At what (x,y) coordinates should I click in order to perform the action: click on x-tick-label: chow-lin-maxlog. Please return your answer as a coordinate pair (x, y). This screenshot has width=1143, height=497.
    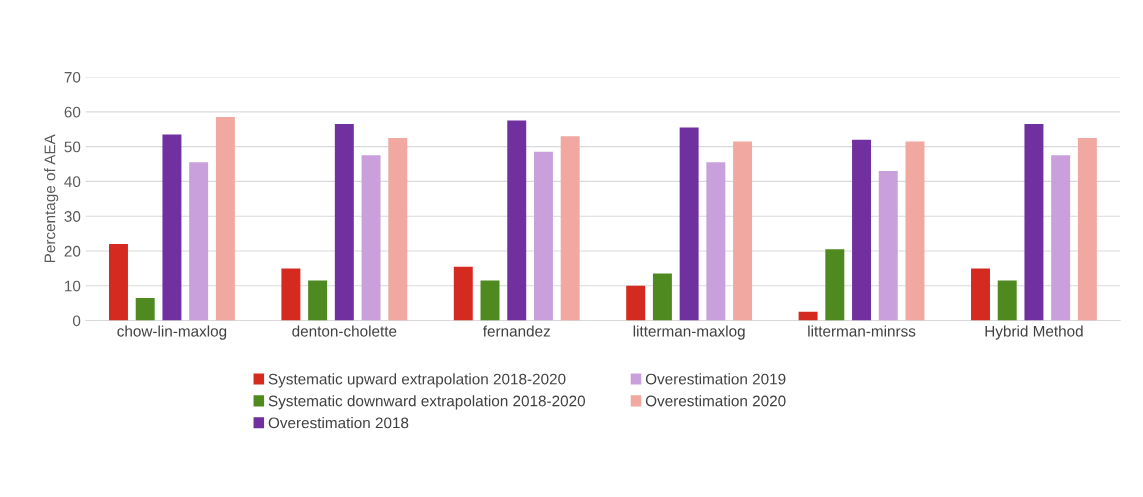
    Looking at the image, I should click on (172, 332).